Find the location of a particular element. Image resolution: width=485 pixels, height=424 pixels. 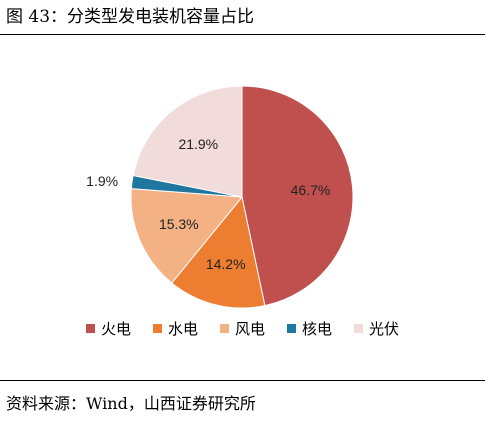

legend-label-3: 风电 is located at coordinates (249, 329).